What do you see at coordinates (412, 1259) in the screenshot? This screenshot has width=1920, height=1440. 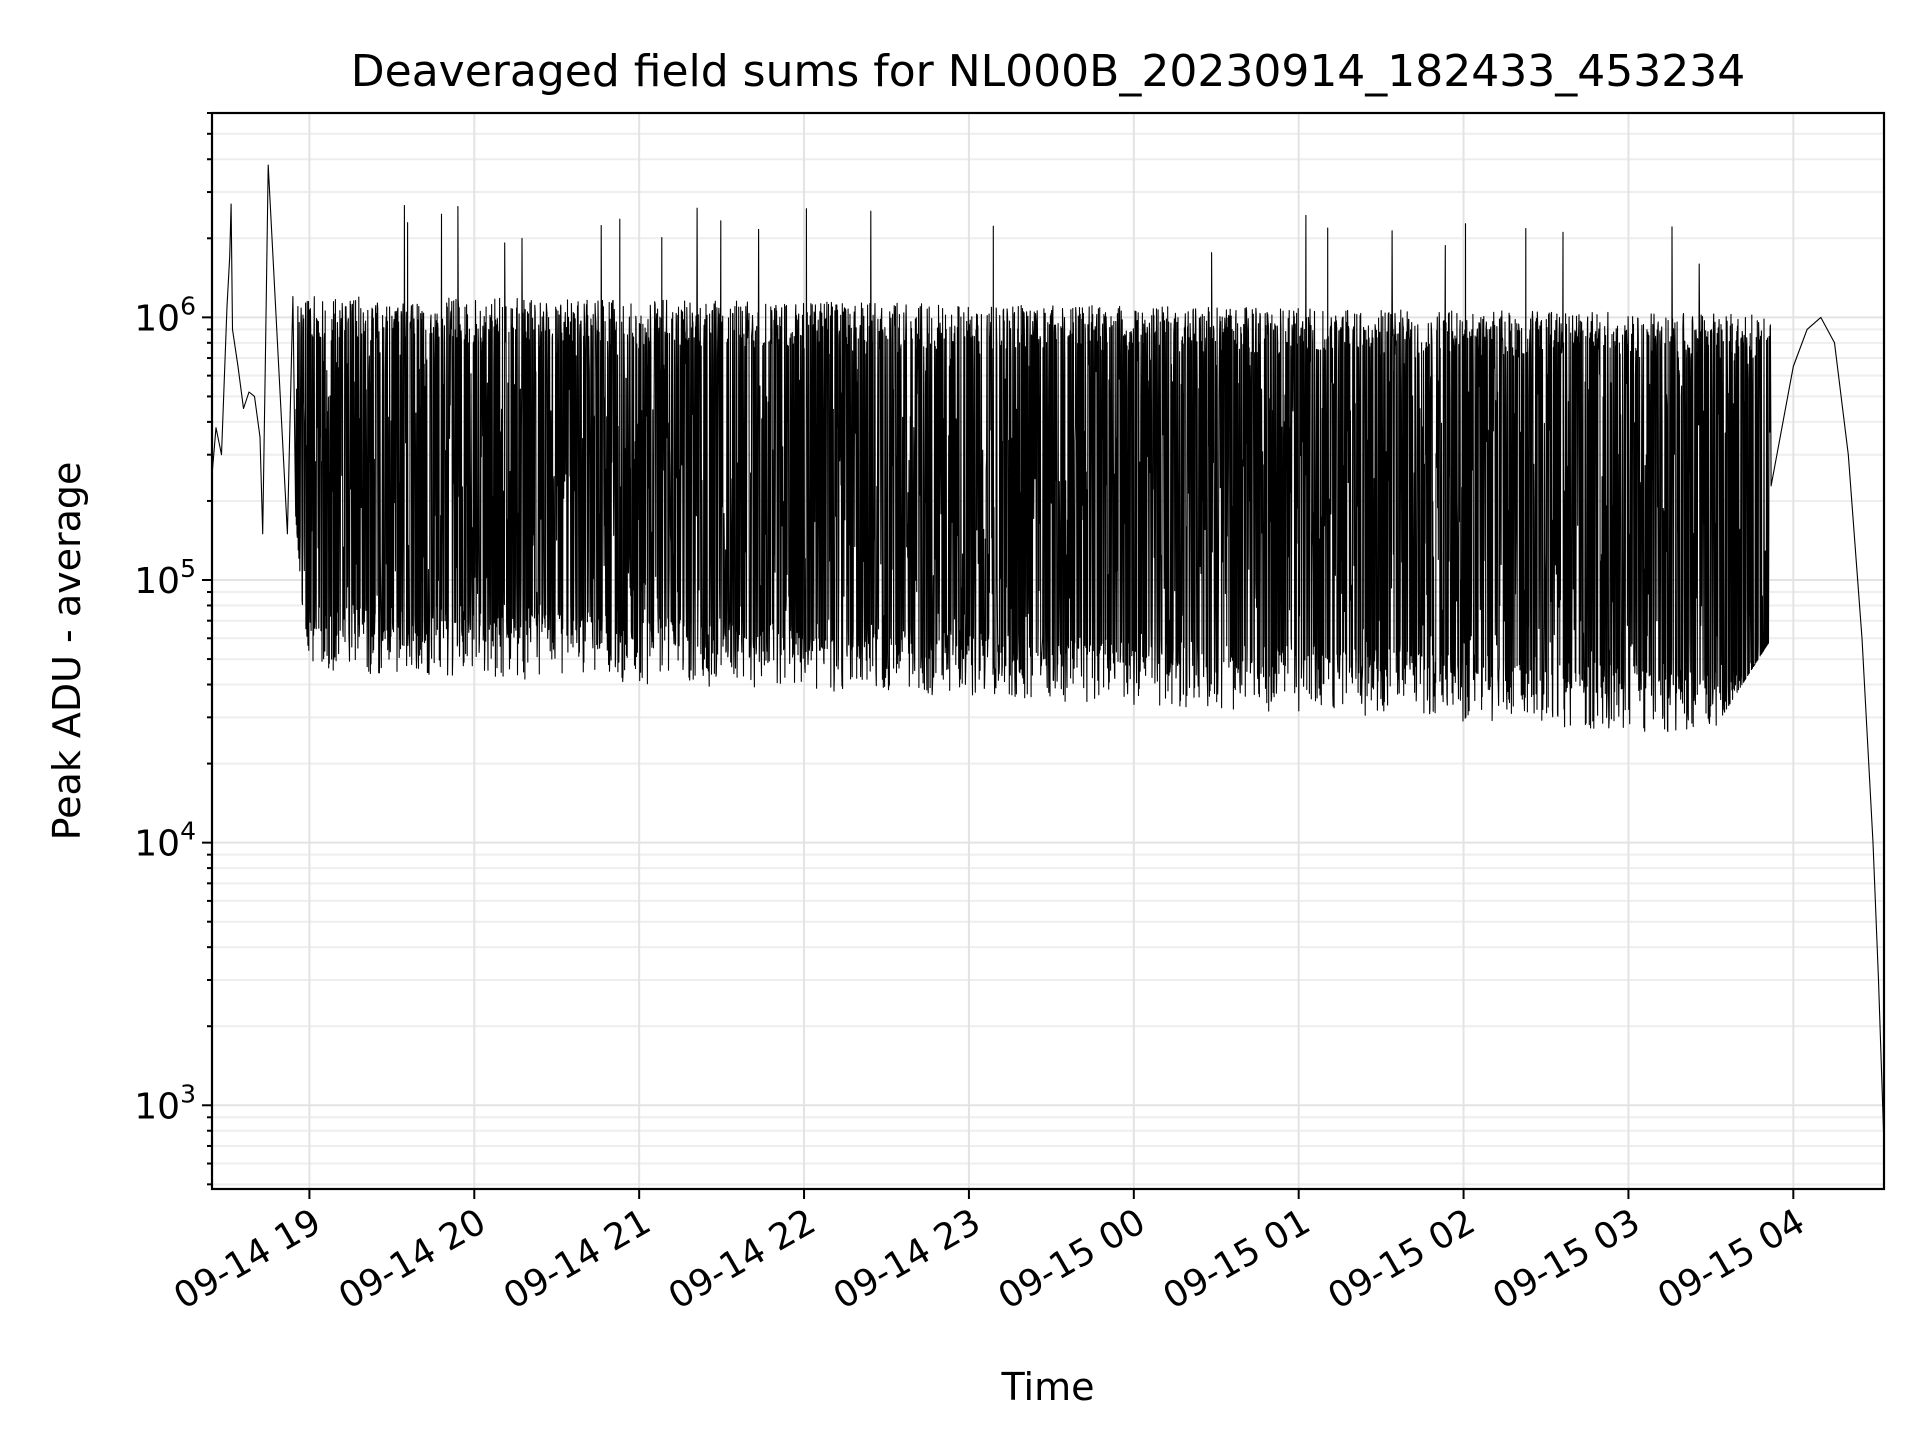 I see `x-tick-label: 09-14 20` at bounding box center [412, 1259].